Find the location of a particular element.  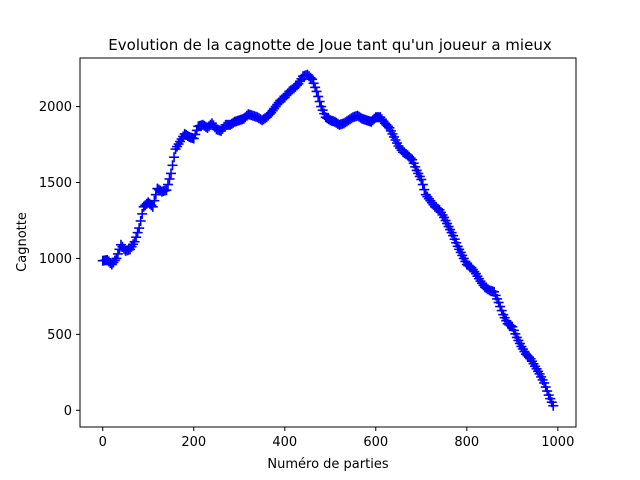

x-tick-label: 1000 is located at coordinates (557, 442).